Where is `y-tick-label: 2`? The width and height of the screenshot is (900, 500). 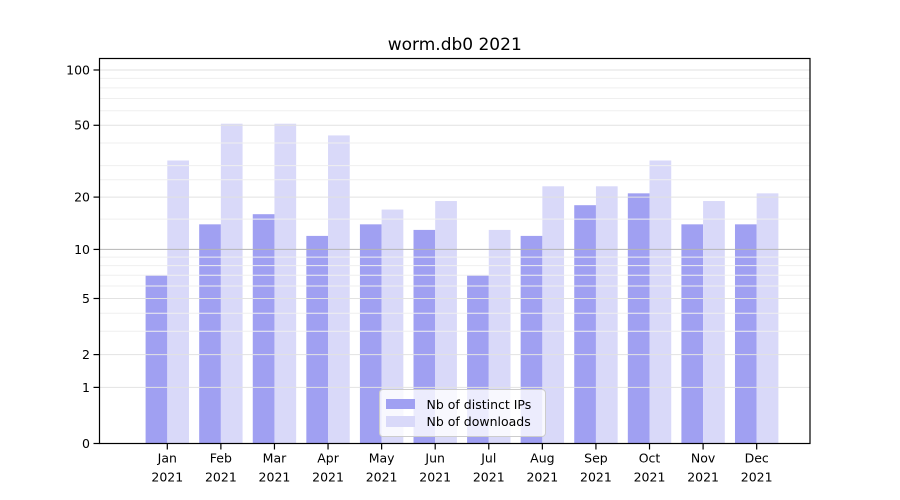
y-tick-label: 2 is located at coordinates (86, 354).